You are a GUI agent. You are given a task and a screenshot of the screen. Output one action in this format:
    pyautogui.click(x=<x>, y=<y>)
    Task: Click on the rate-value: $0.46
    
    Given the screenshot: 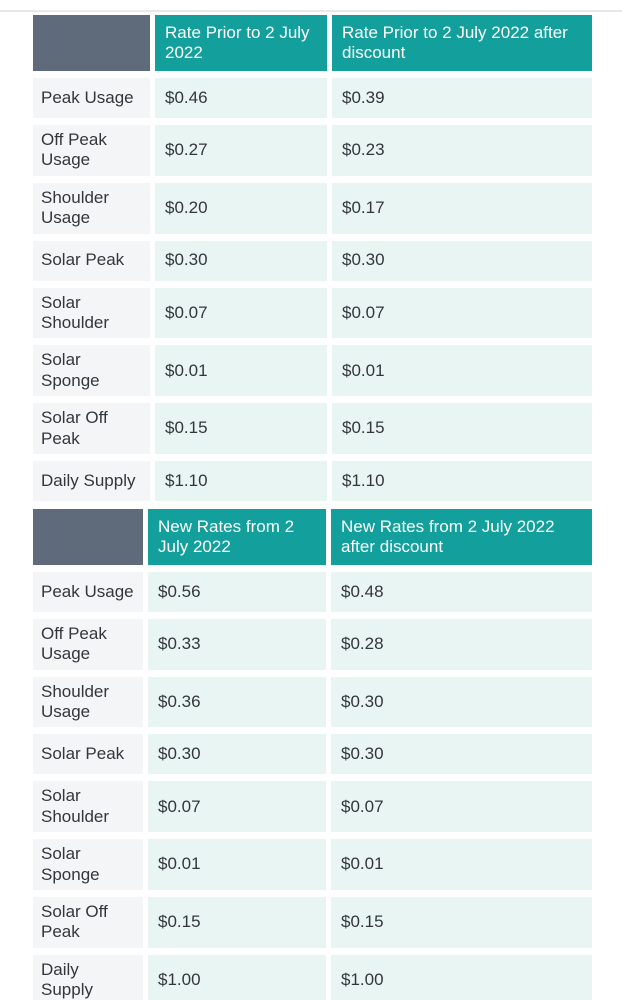 What is the action you would take?
    pyautogui.click(x=241, y=98)
    